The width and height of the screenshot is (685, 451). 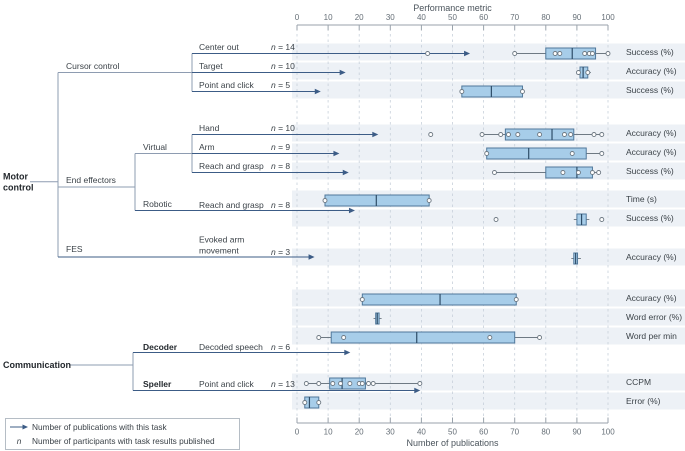 What do you see at coordinates (207, 146) in the screenshot?
I see `task-label: Arm` at bounding box center [207, 146].